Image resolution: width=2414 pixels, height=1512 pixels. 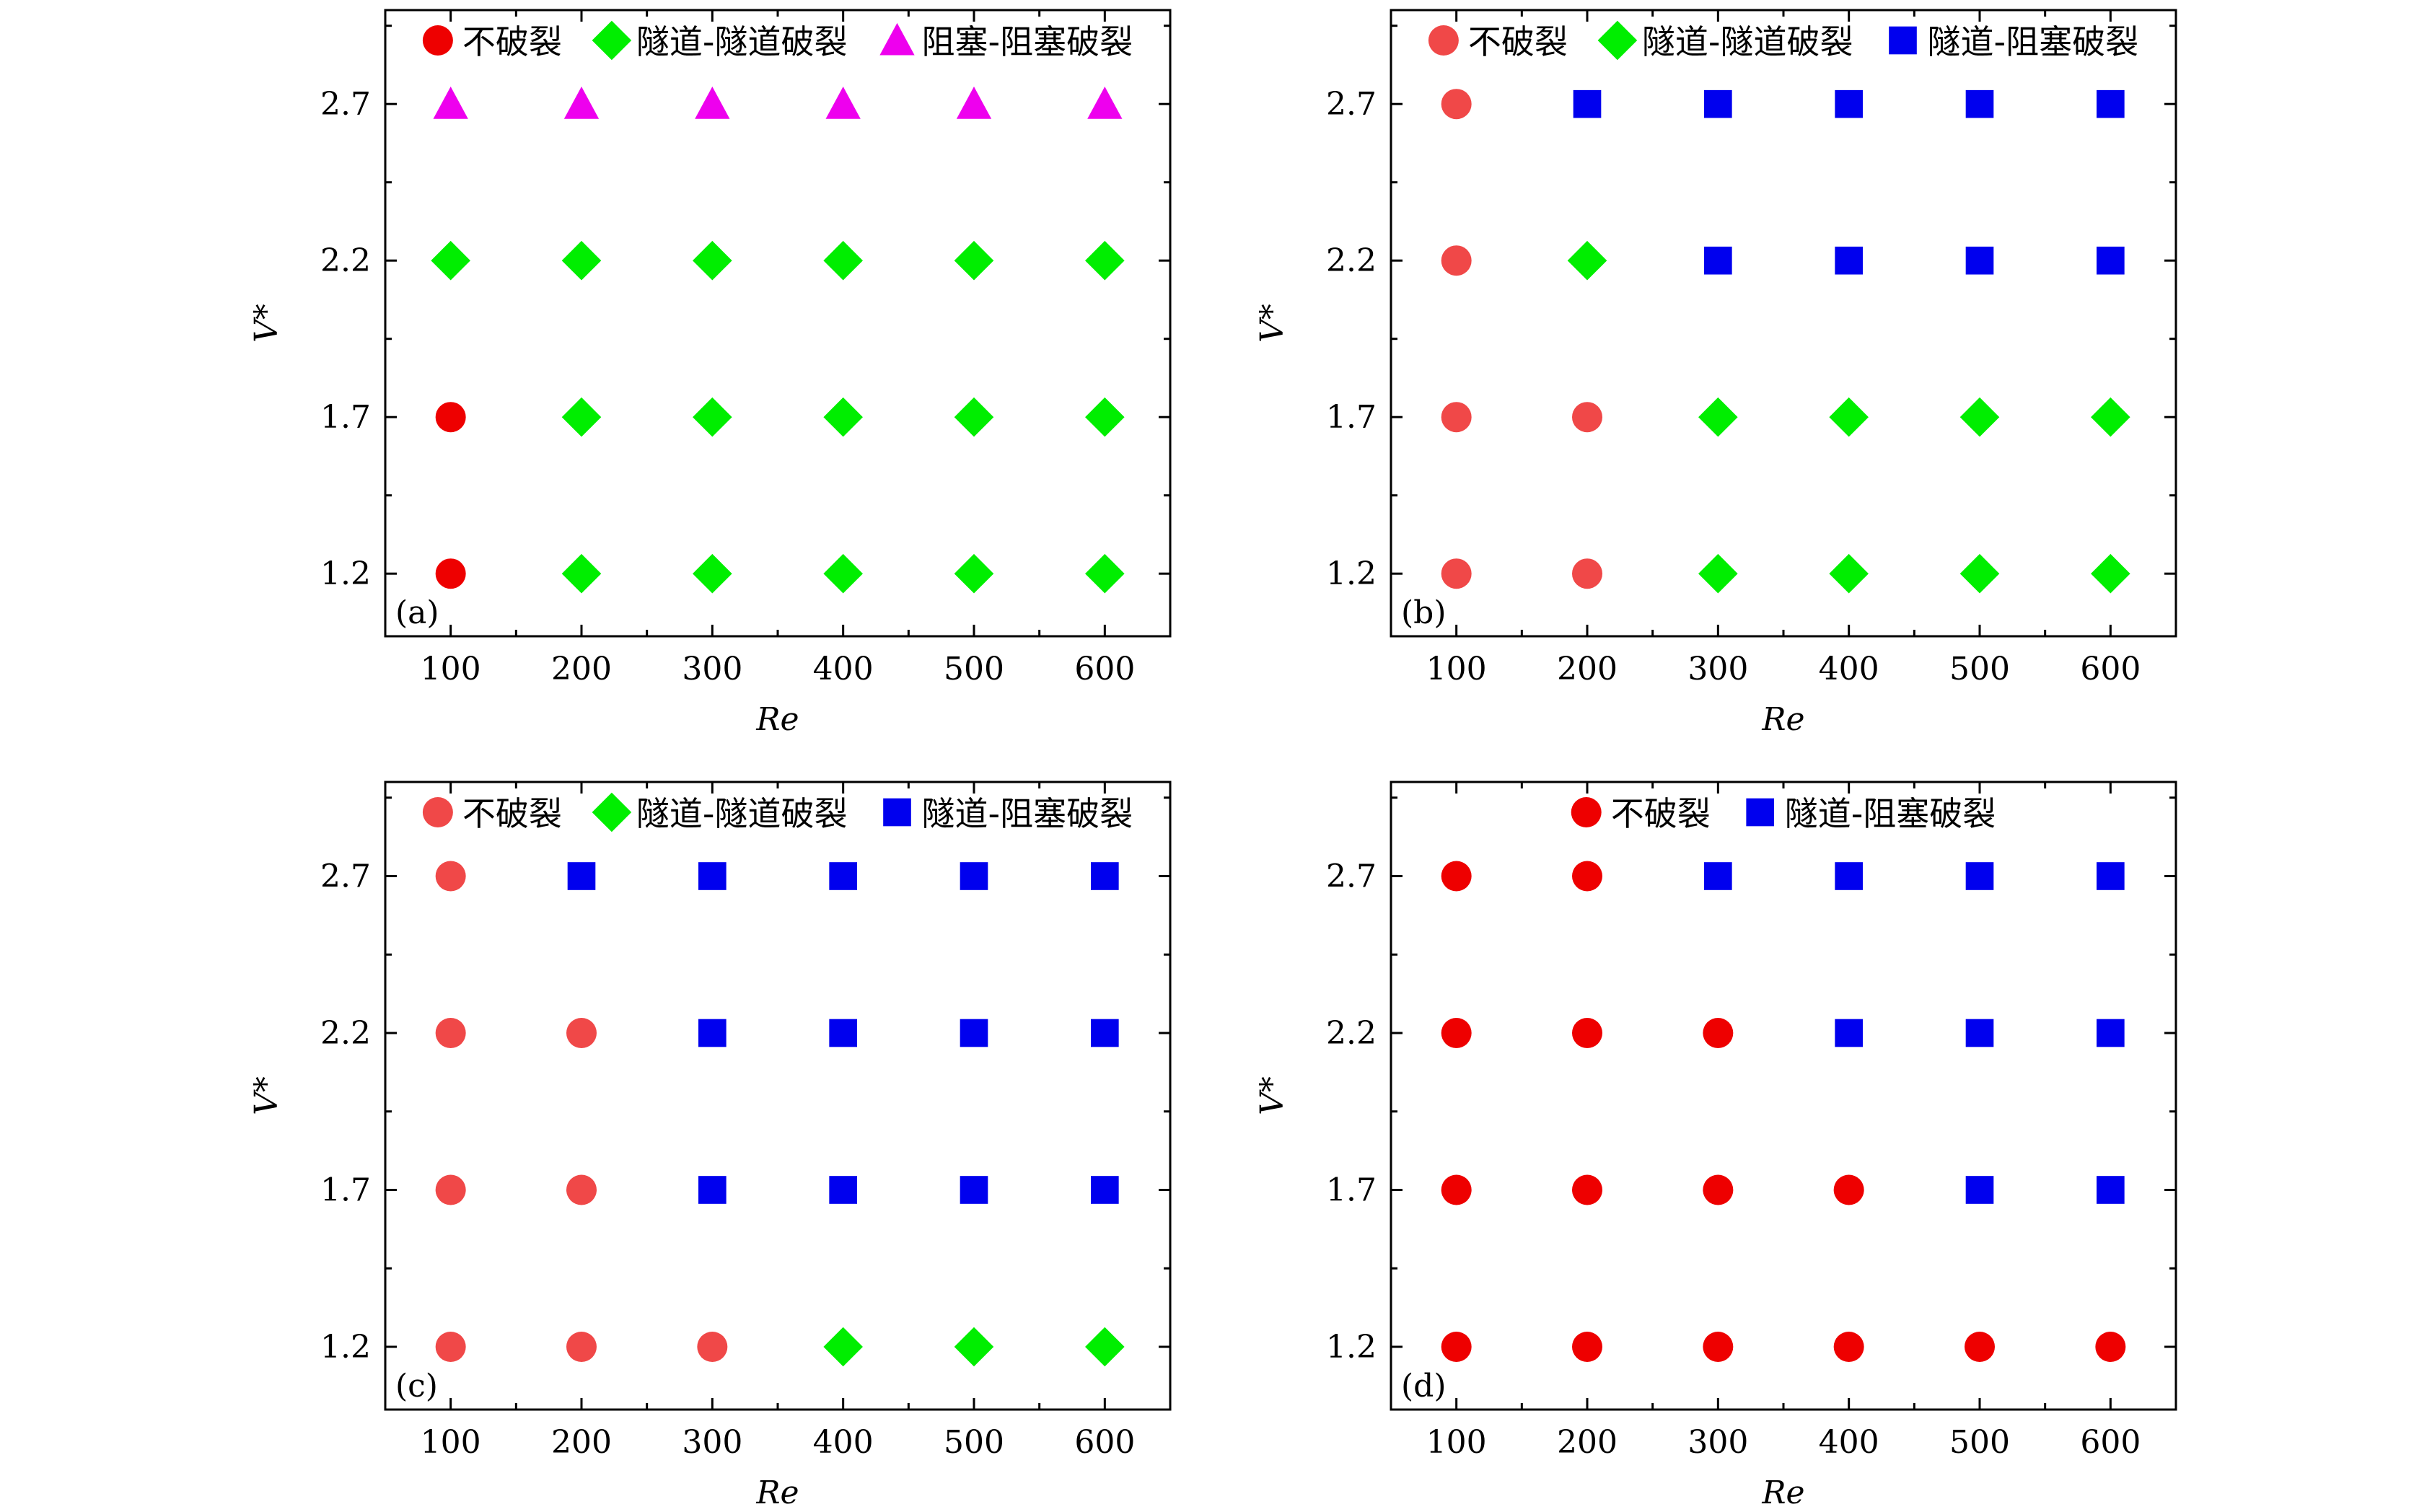 What do you see at coordinates (345, 574) in the screenshot?
I see `y-tick-label: 1.2` at bounding box center [345, 574].